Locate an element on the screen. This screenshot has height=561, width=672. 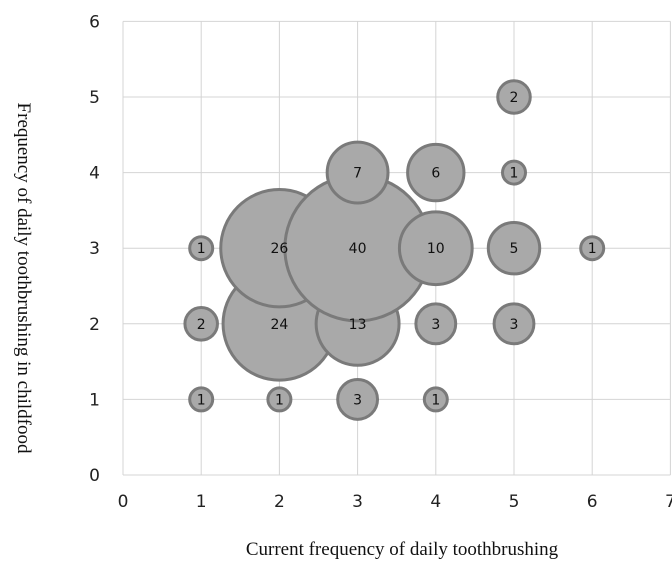
bubble-count-label: 26 is located at coordinates (279, 249).